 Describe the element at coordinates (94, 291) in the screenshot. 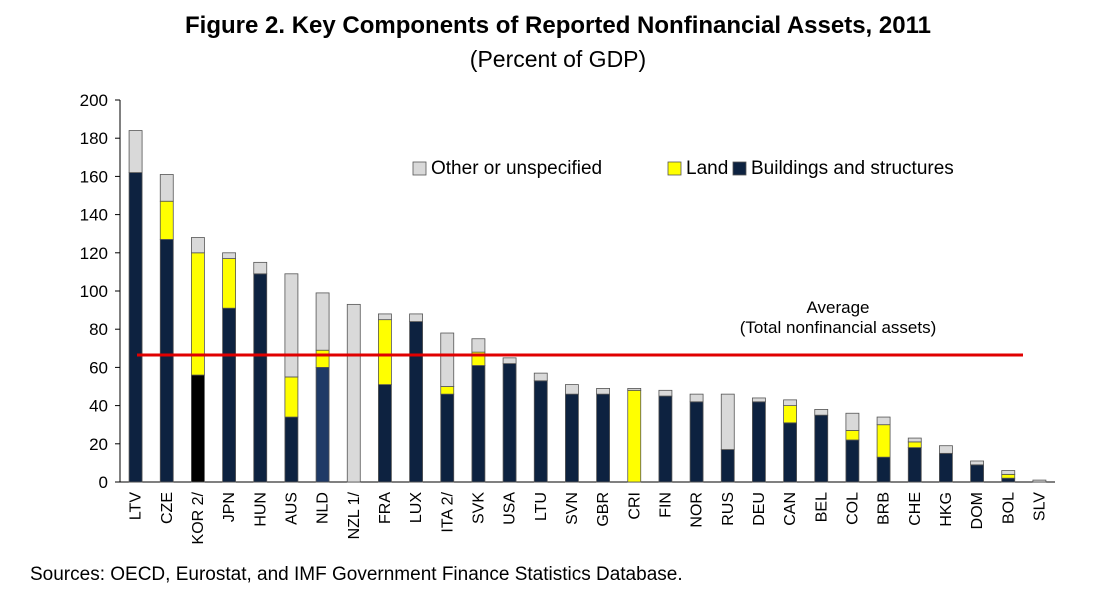

I see `y-tick-label: 100` at that location.